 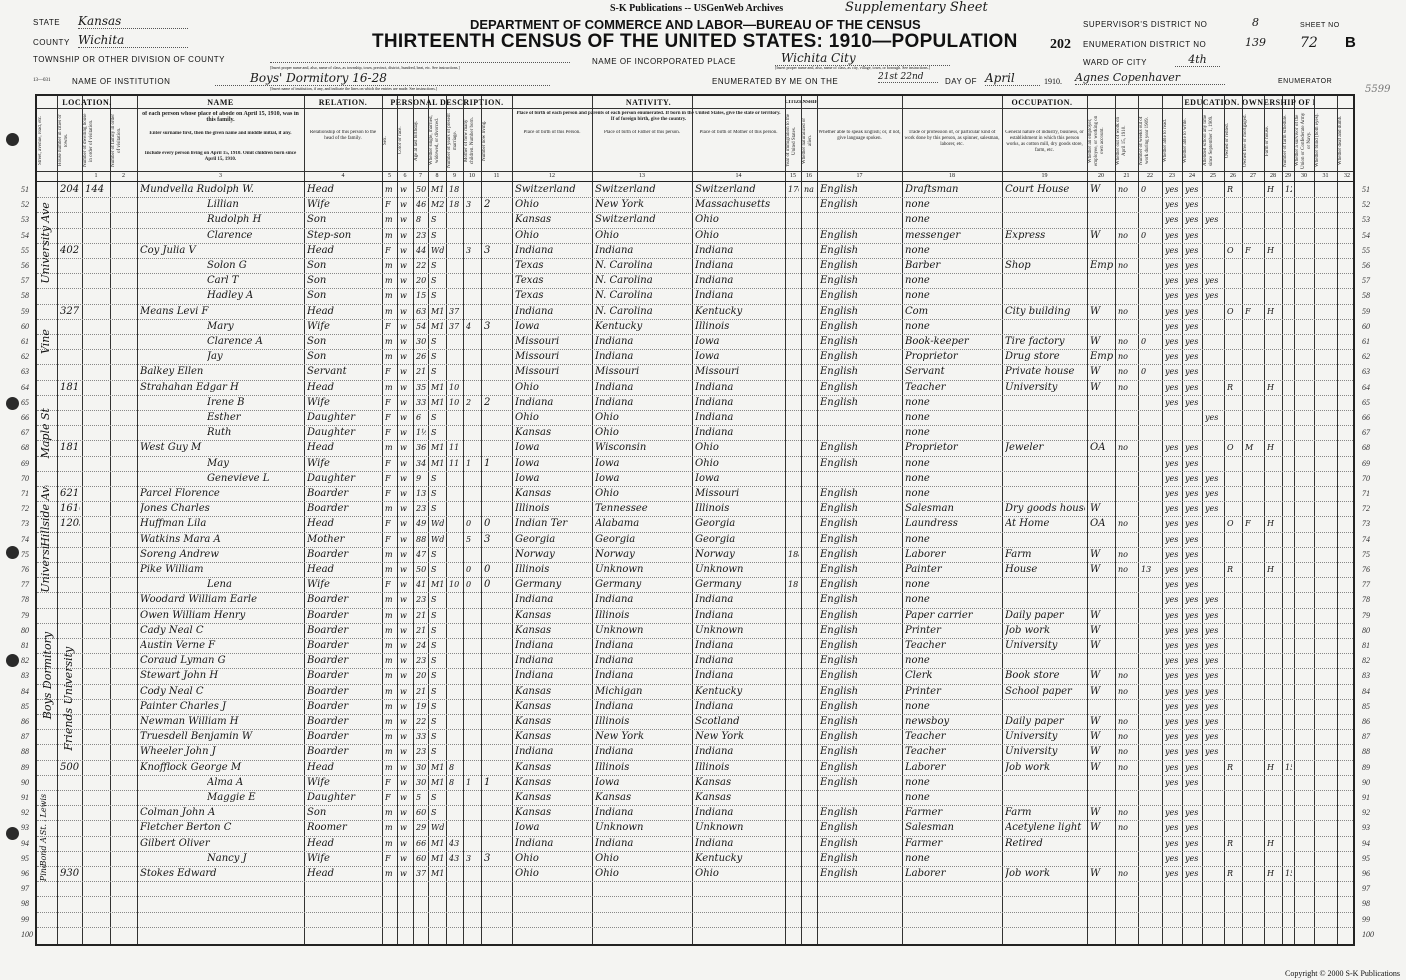 I want to click on column-header: Farm or house., so click(x=1267, y=140).